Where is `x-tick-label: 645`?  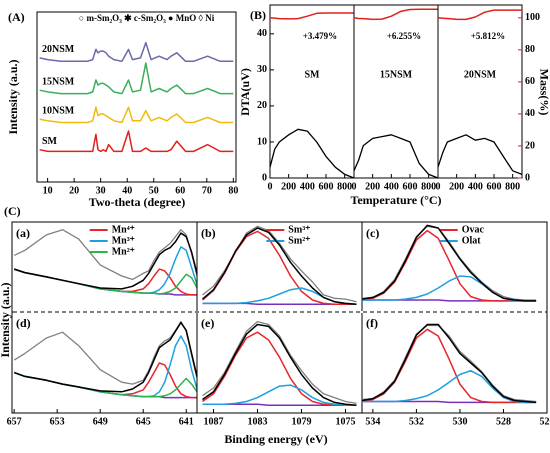
x-tick-label: 645 is located at coordinates (143, 421).